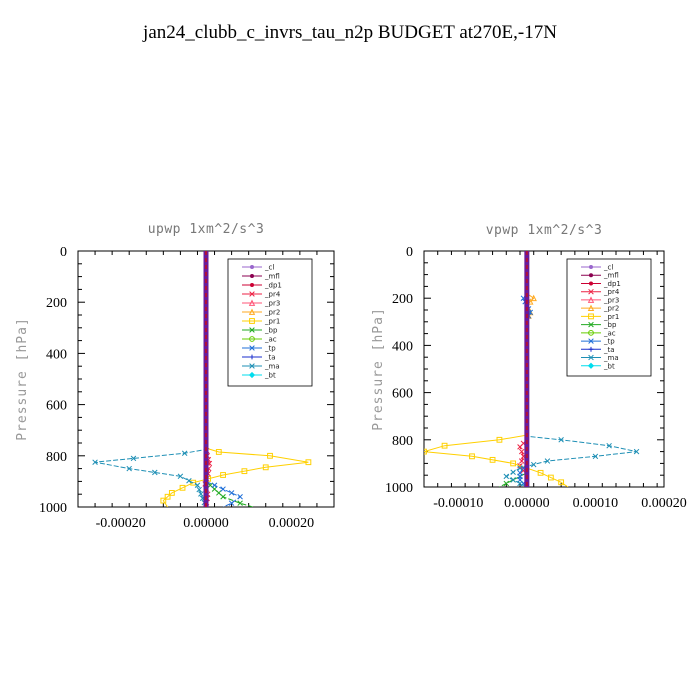 The height and width of the screenshot is (700, 700). What do you see at coordinates (269, 268) in the screenshot?
I see `legend-label: _cl` at bounding box center [269, 268].